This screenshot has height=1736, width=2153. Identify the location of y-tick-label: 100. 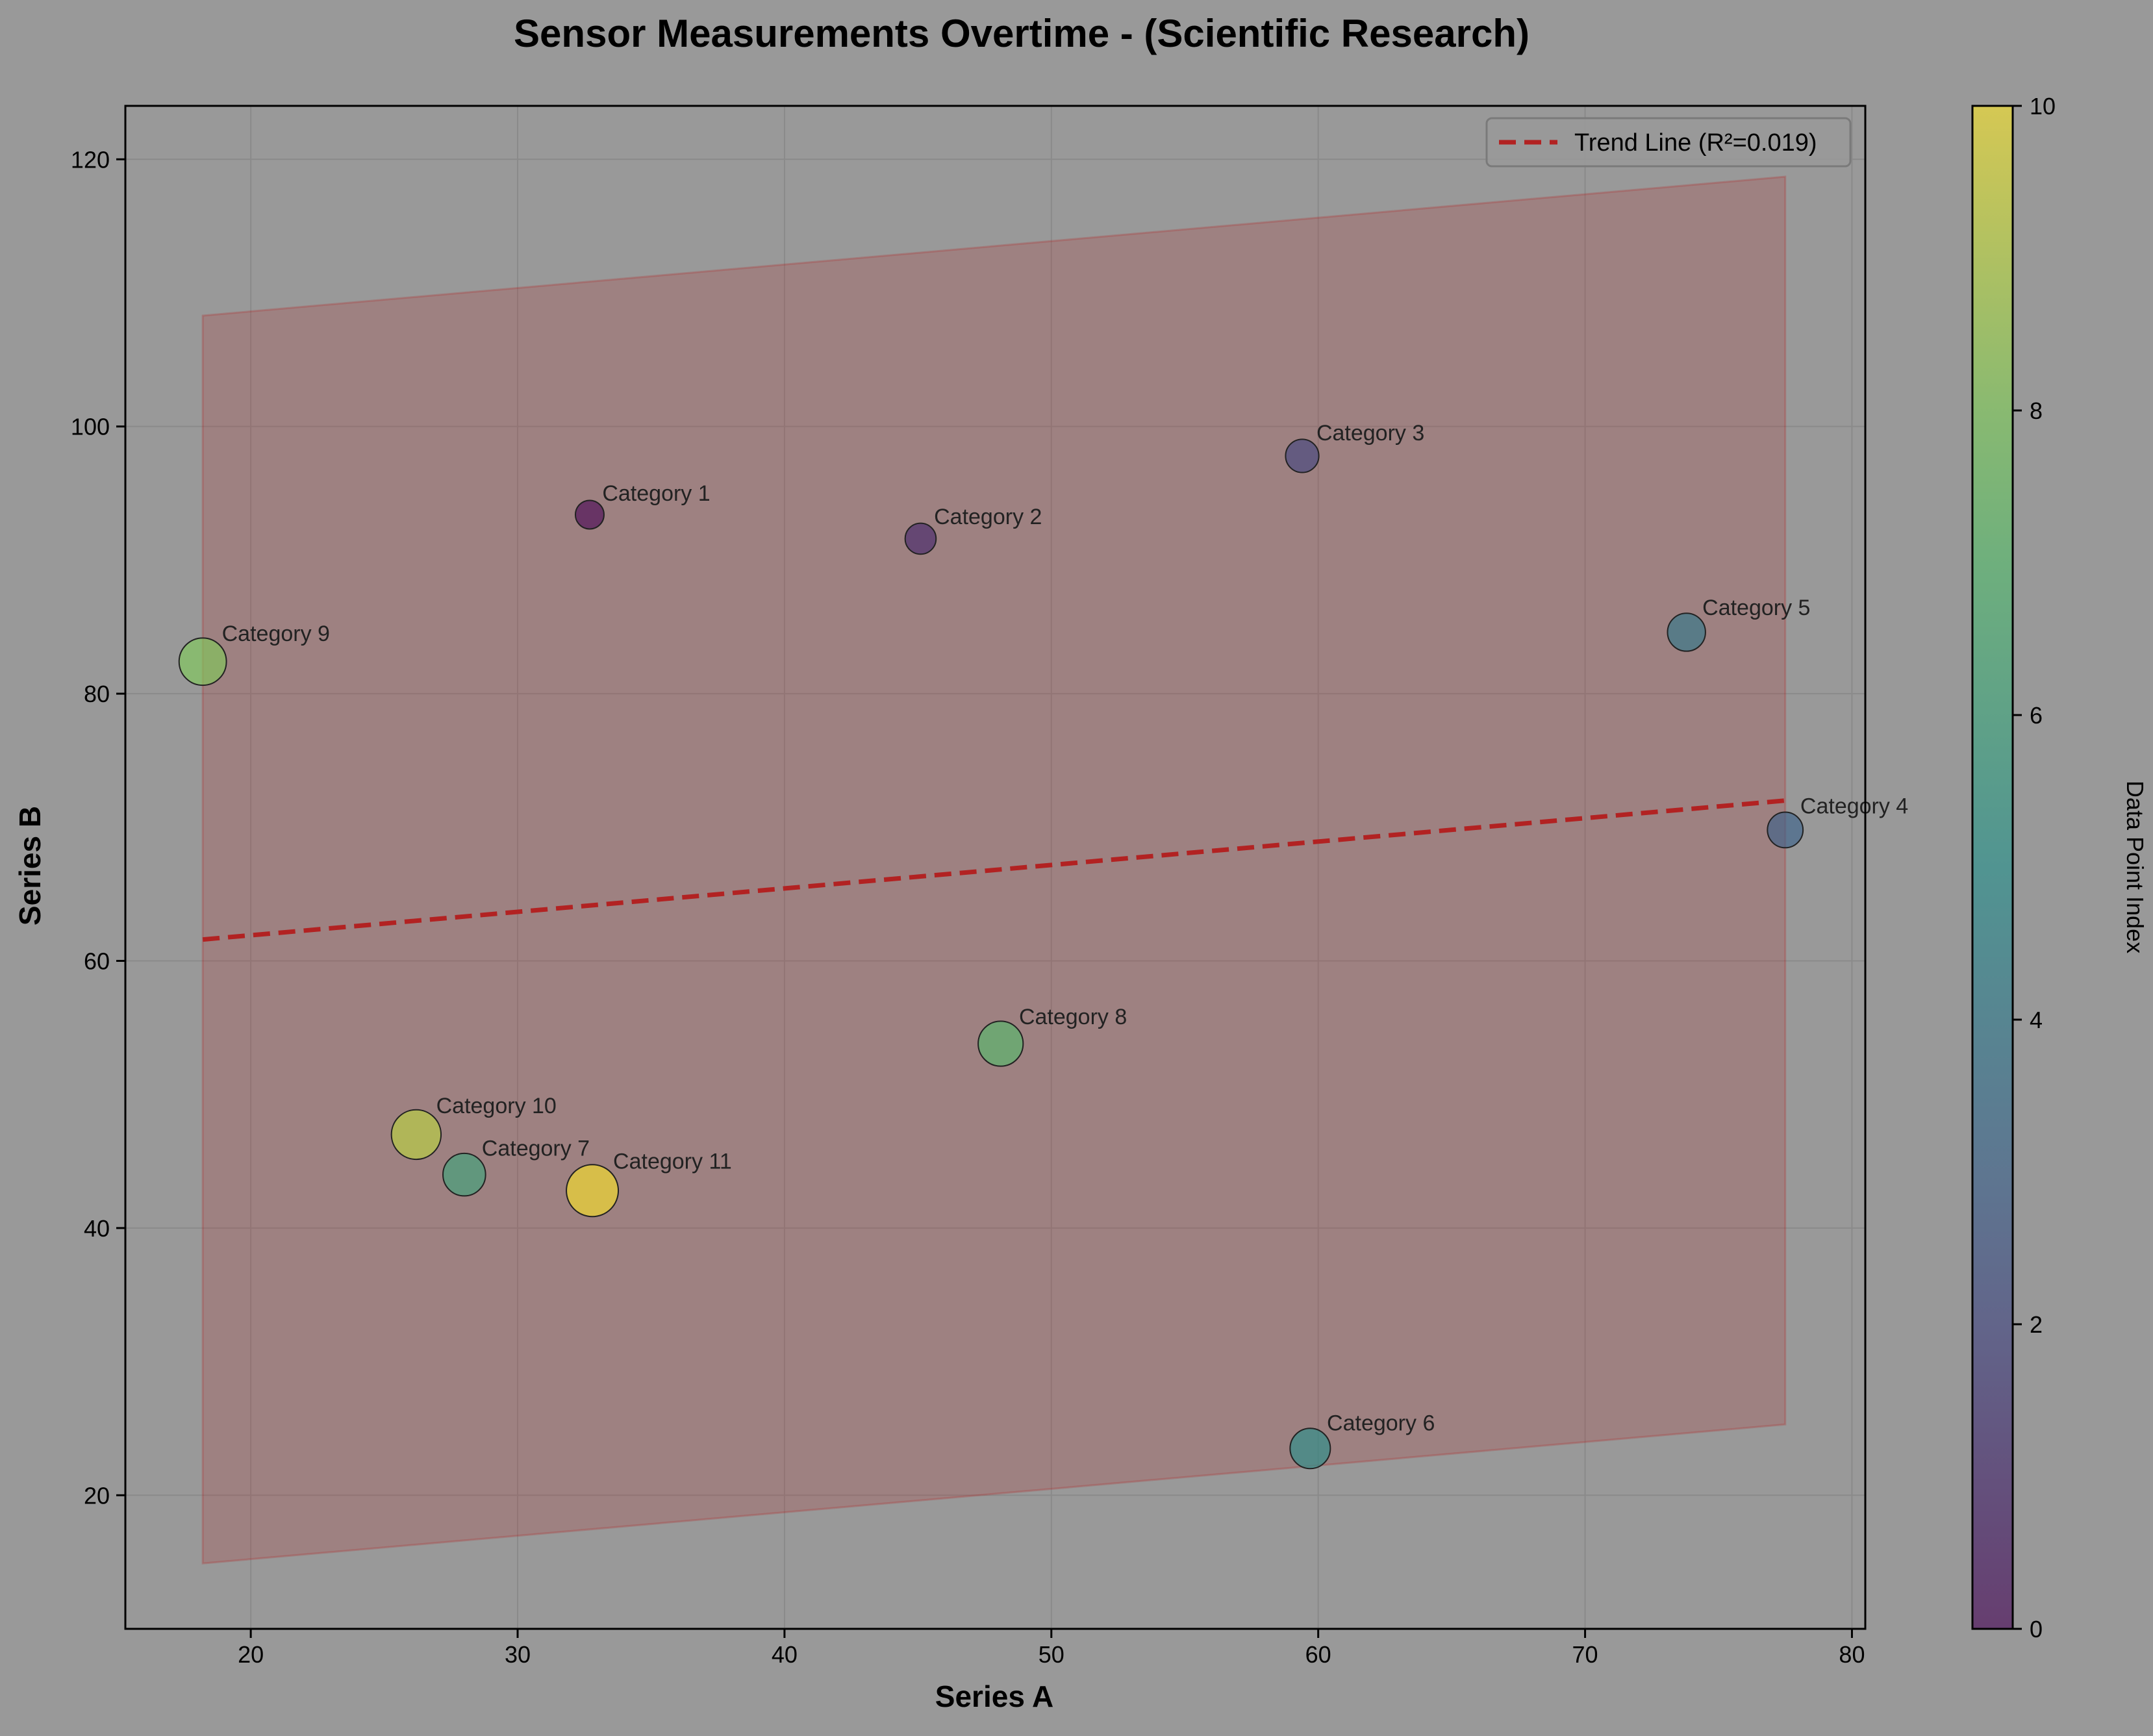
(91, 427).